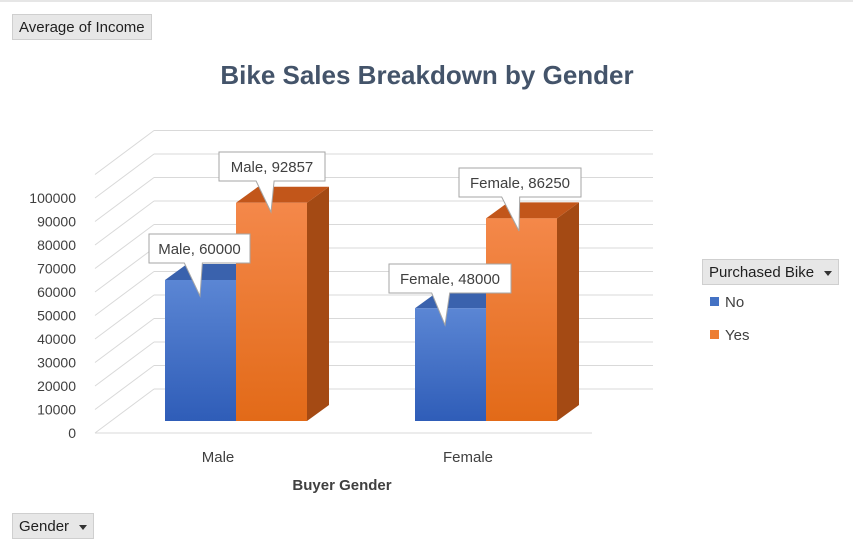  I want to click on legend-field-button: Purchased Bike, so click(771, 272).